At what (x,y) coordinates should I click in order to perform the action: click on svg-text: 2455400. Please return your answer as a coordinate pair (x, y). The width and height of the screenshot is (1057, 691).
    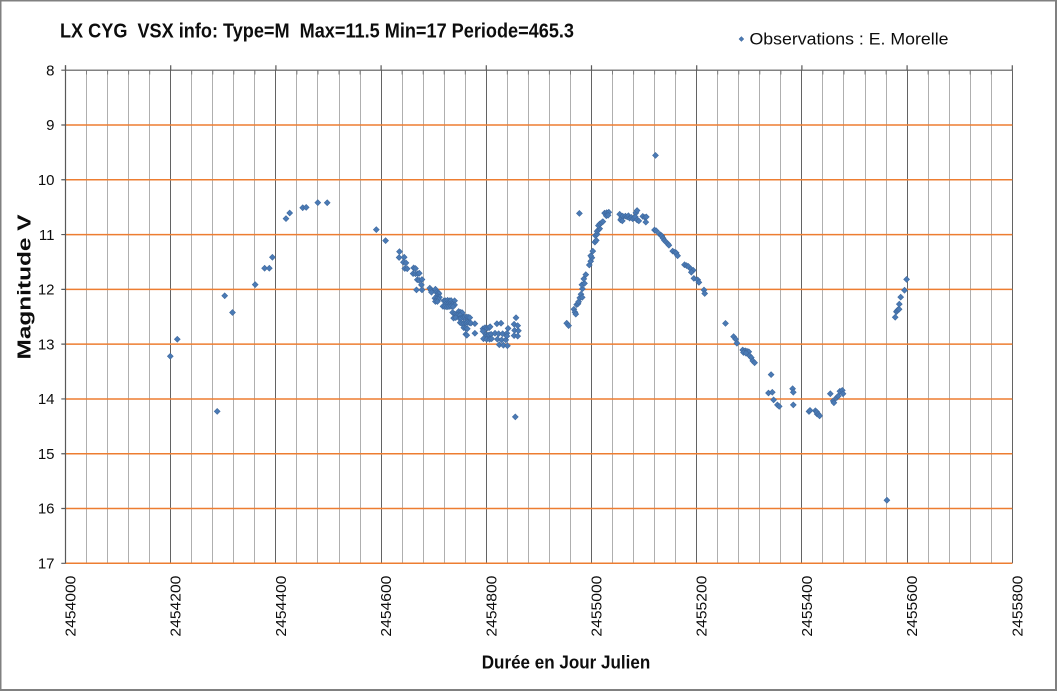
    Looking at the image, I should click on (807, 606).